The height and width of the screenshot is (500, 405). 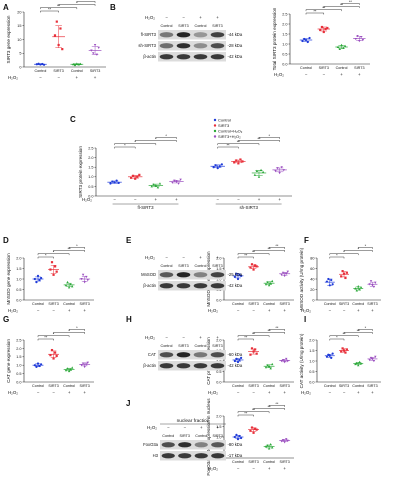 What do you see at coordinates (238, 462) in the screenshot?
I see `x-tick-label-j: Control` at bounding box center [238, 462].